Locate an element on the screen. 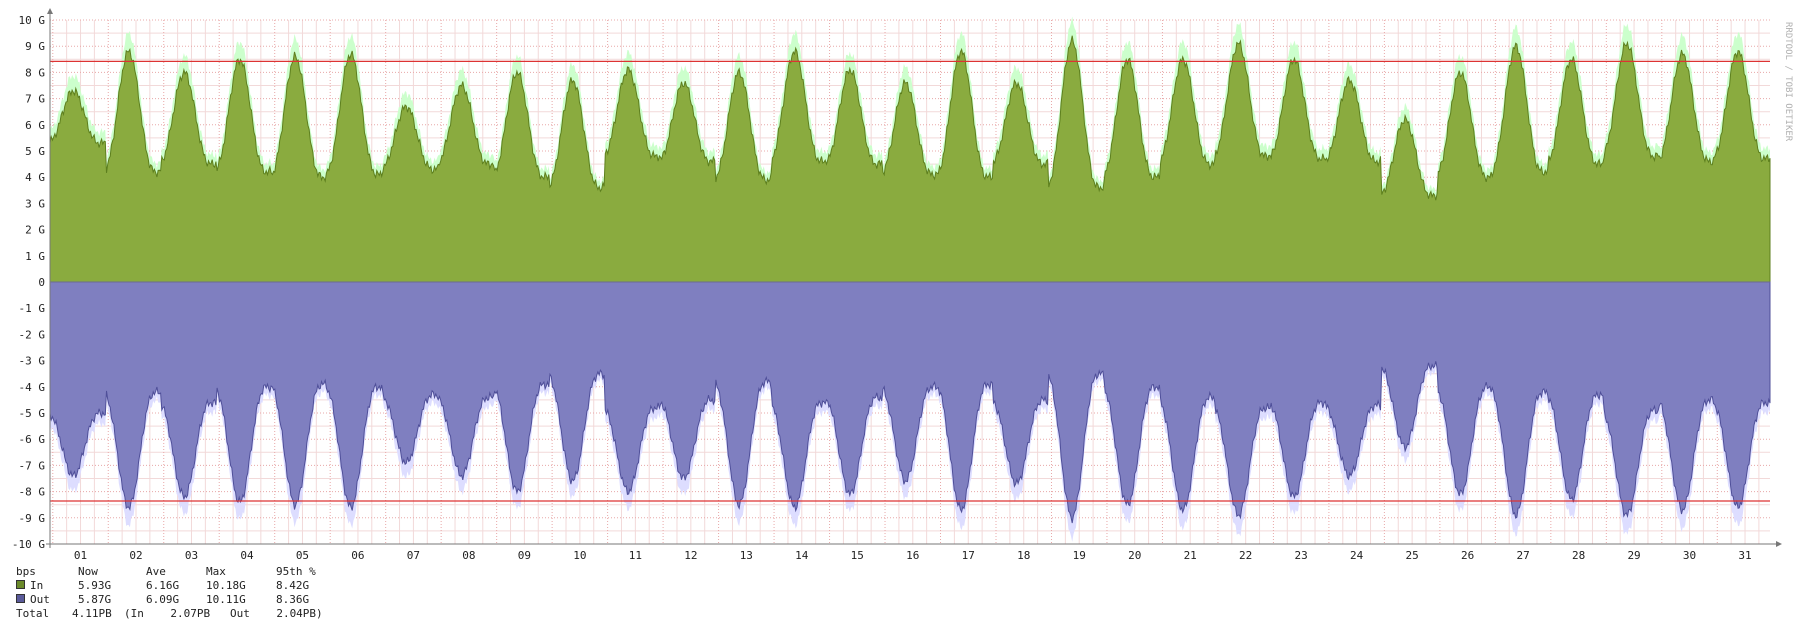 The height and width of the screenshot is (628, 1800). x-tick-label: 24 is located at coordinates (1357, 555).